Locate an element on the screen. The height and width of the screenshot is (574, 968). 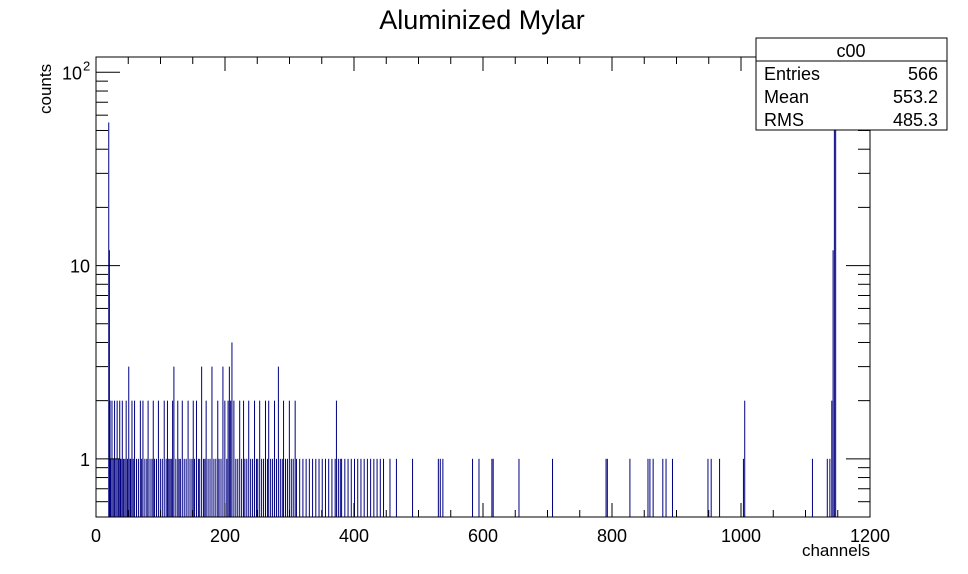
y-tick-label-exponent: 2 is located at coordinates (86, 65).